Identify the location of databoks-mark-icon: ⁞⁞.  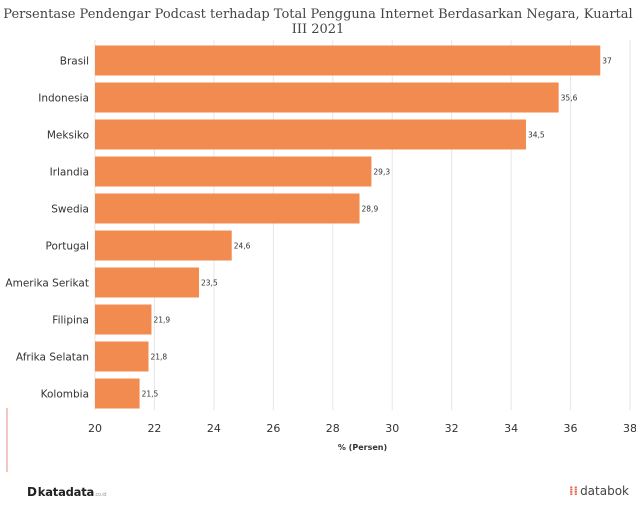
(573, 491).